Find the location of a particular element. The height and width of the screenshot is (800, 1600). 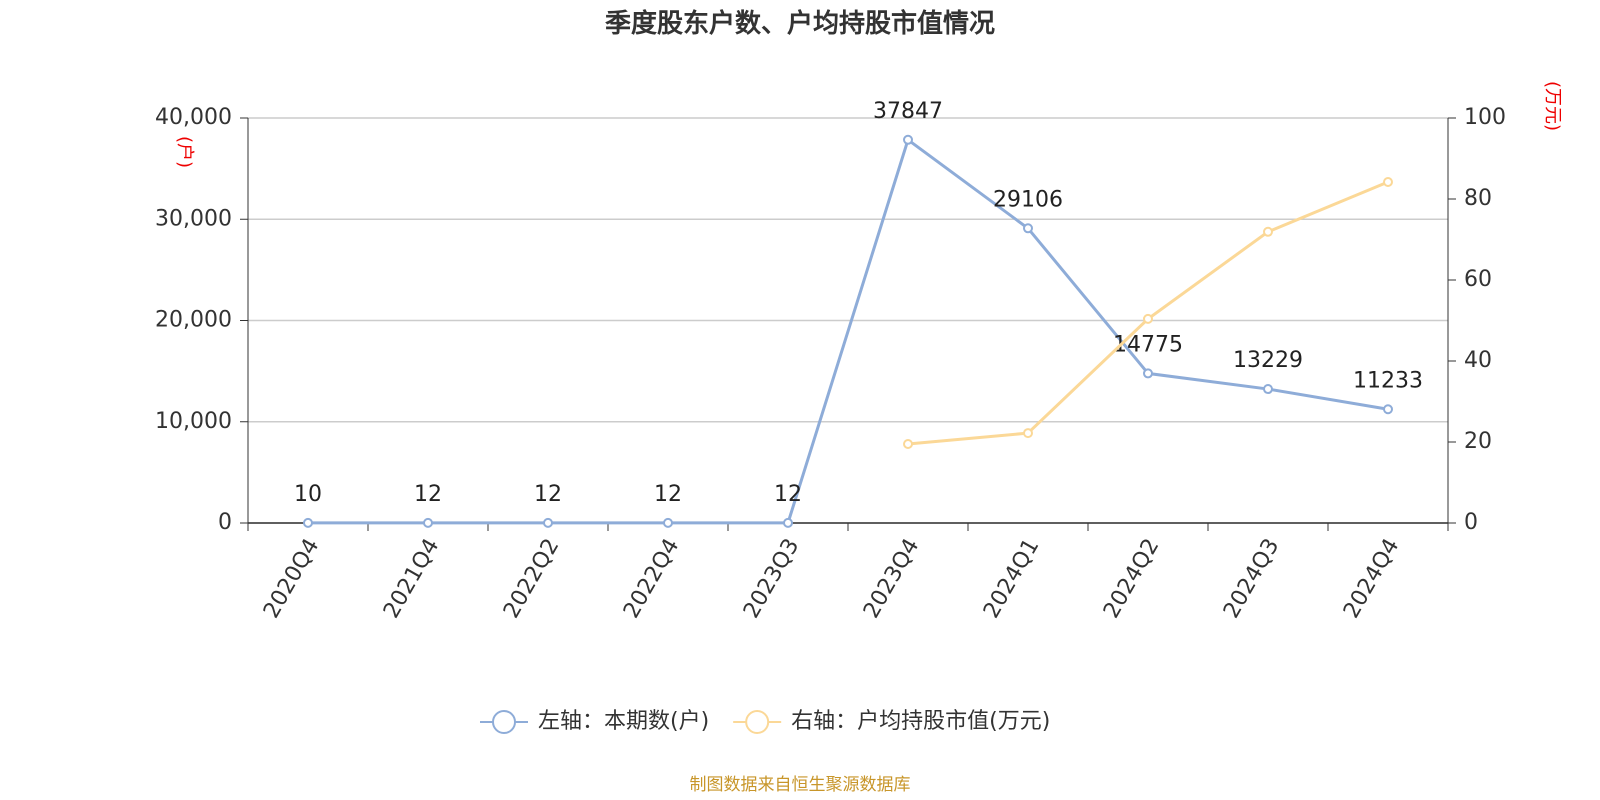

y-unit: (户) is located at coordinates (184, 152).